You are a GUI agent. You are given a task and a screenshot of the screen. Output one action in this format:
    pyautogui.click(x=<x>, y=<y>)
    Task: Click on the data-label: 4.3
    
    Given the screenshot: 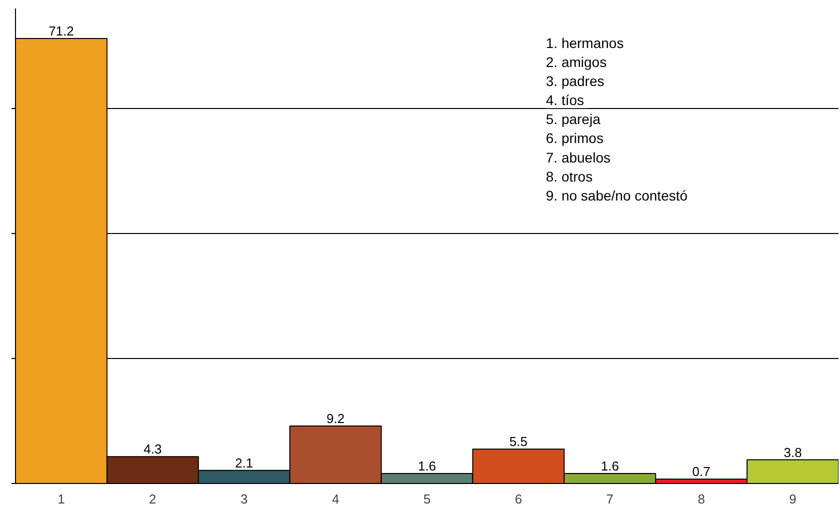 What is the action you would take?
    pyautogui.click(x=153, y=449)
    